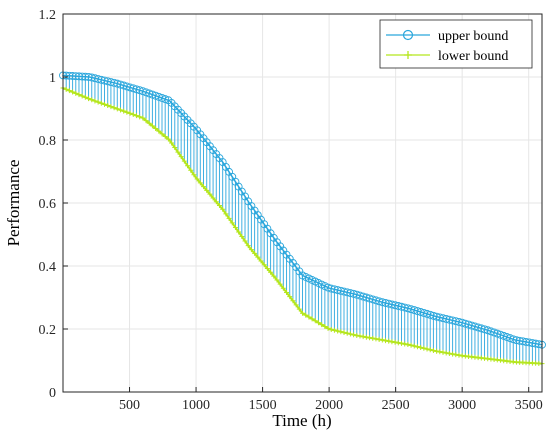 This screenshot has width=550, height=437. Describe the element at coordinates (462, 405) in the screenshot. I see `x-tick-label: 3000` at that location.